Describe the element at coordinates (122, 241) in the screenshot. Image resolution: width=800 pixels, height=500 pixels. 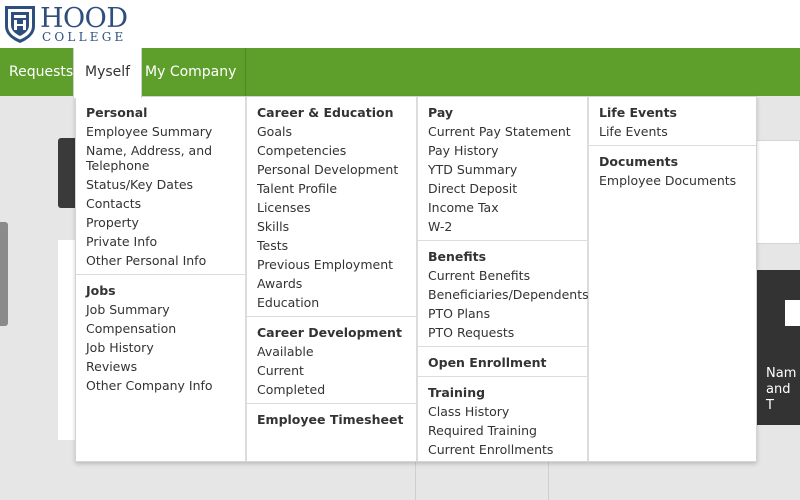
I see `menu-item-private-info: Private Info` at that location.